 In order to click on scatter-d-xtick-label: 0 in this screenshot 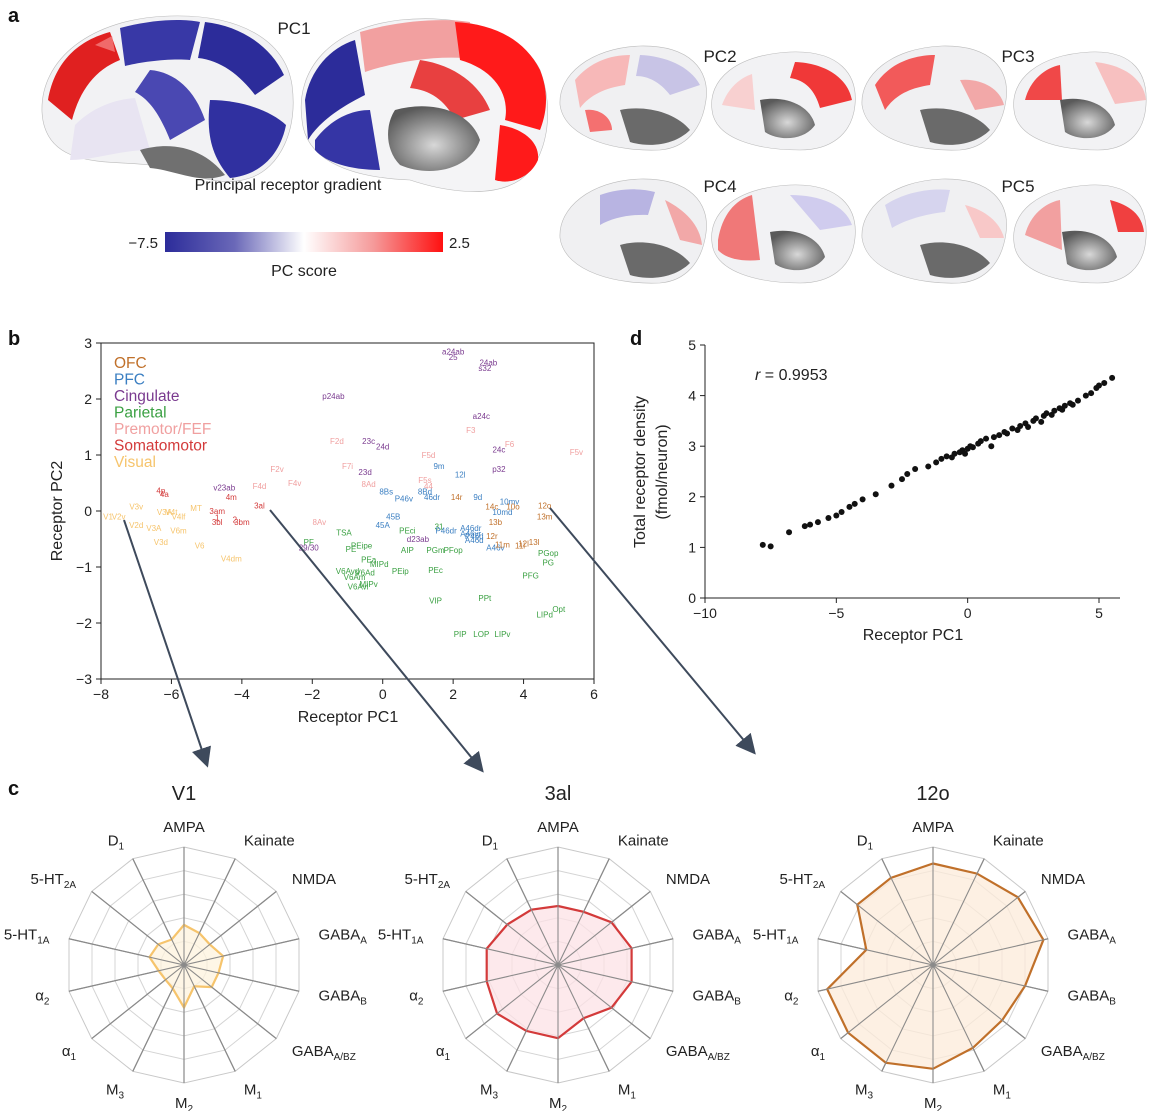, I will do `click(968, 613)`.